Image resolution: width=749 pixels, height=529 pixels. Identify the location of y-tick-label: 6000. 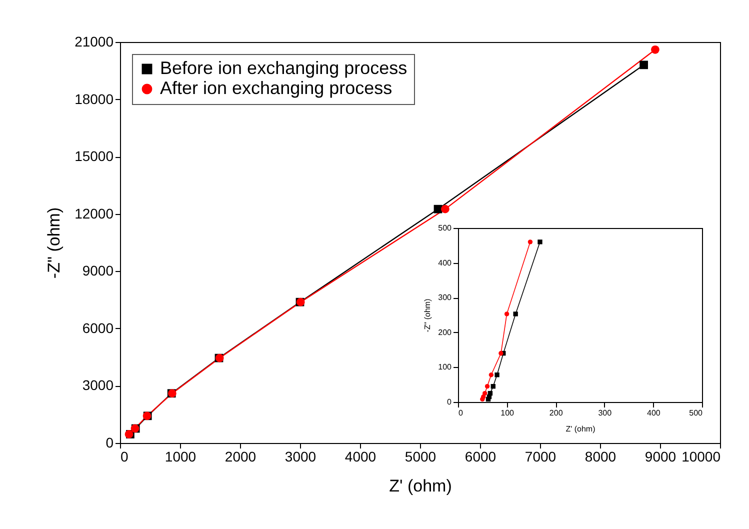
(98, 328).